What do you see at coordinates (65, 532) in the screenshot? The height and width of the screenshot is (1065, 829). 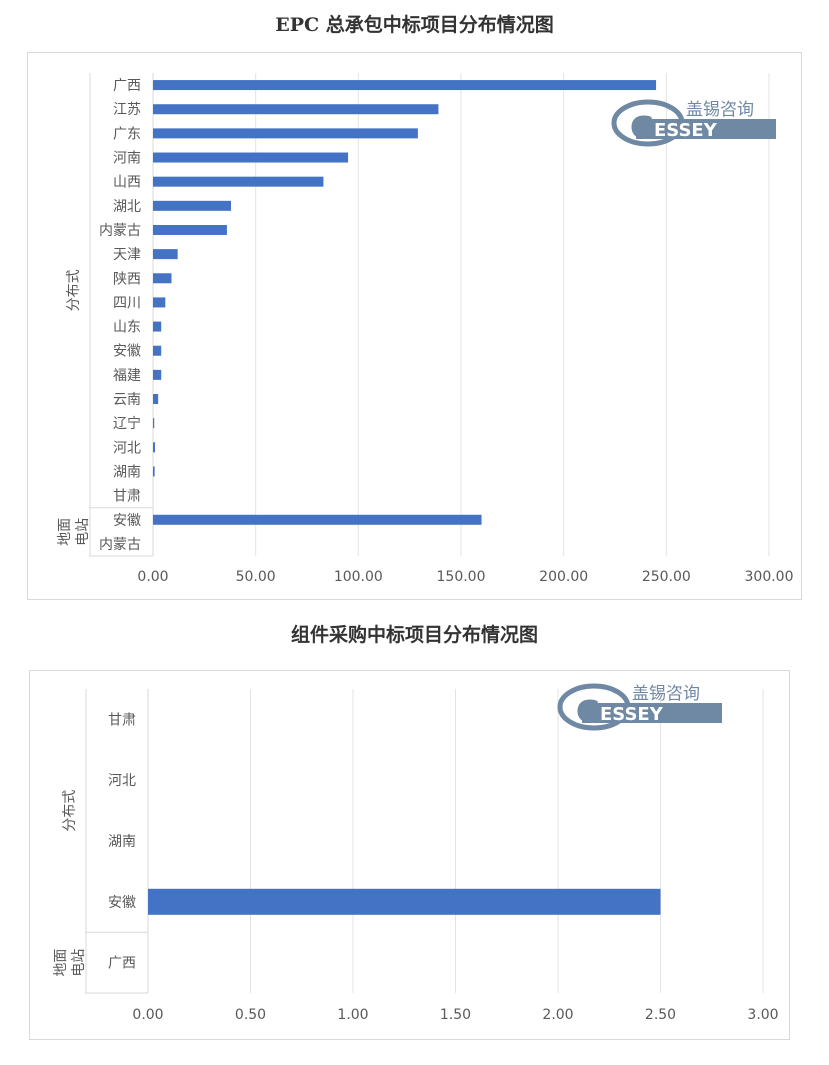 I see `chart1-group-label: 地面` at bounding box center [65, 532].